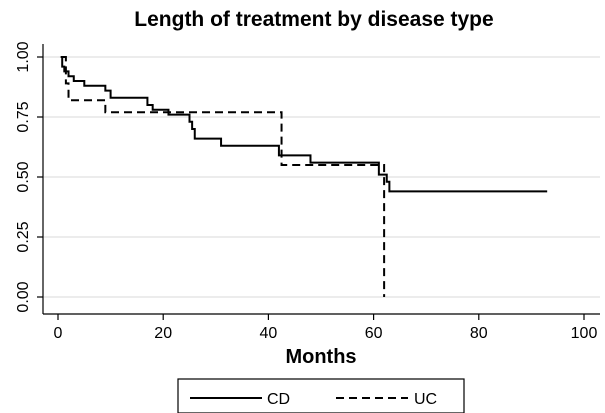  I want to click on legend-label-cd: CD, so click(278, 399).